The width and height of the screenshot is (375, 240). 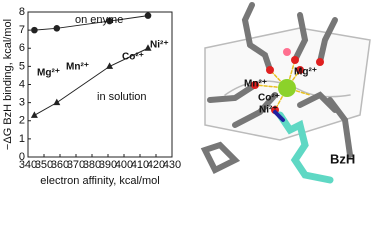 I want to click on x-tick-label: 430, so click(x=172, y=165).